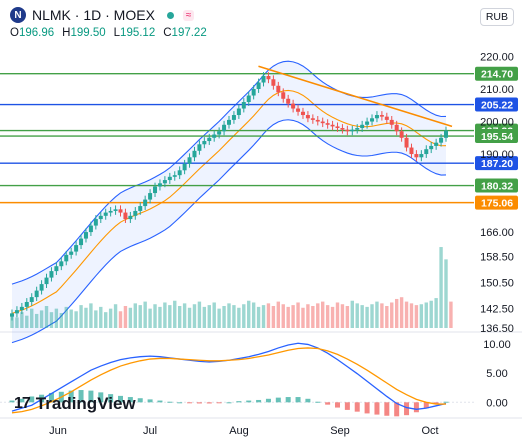 The image size is (522, 440). I want to click on y-tick-label: 142.50, so click(497, 309).